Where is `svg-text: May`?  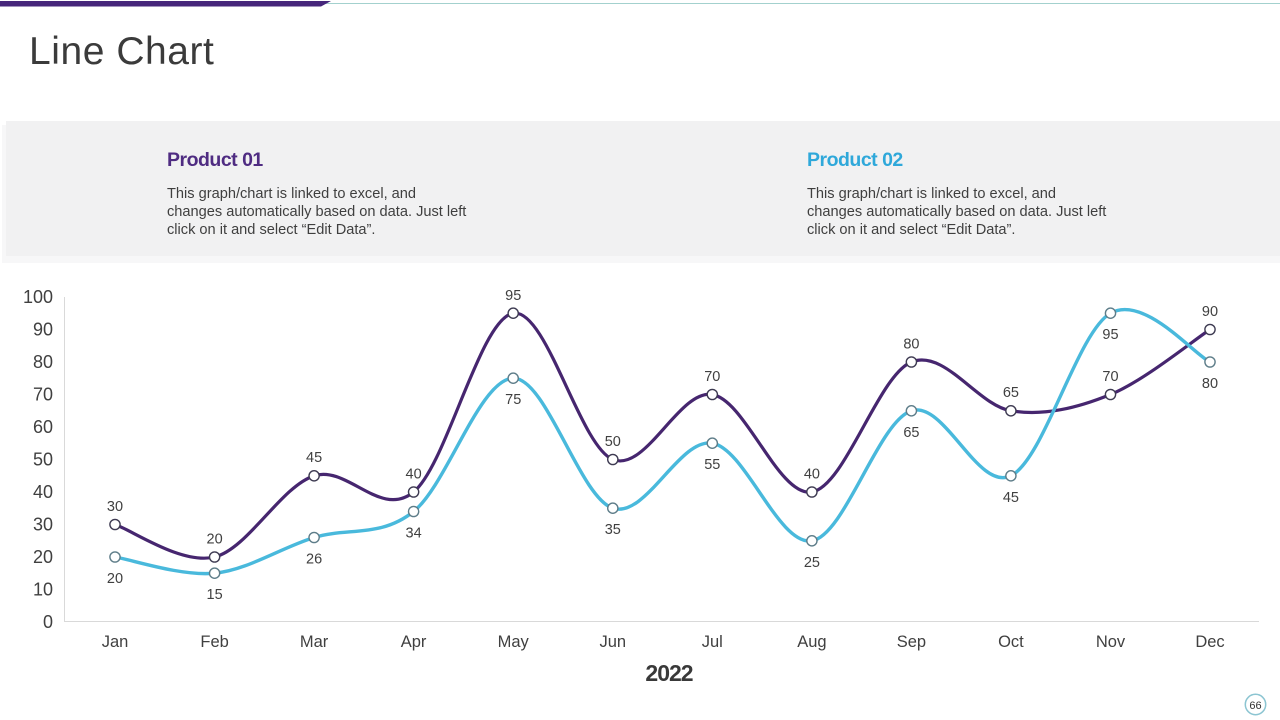 svg-text: May is located at coordinates (514, 642).